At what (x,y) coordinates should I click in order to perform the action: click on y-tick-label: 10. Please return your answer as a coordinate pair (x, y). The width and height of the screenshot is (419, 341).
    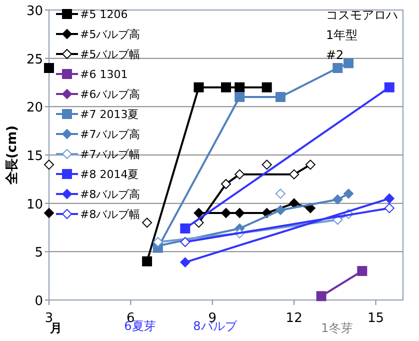
    Looking at the image, I should click on (34, 204).